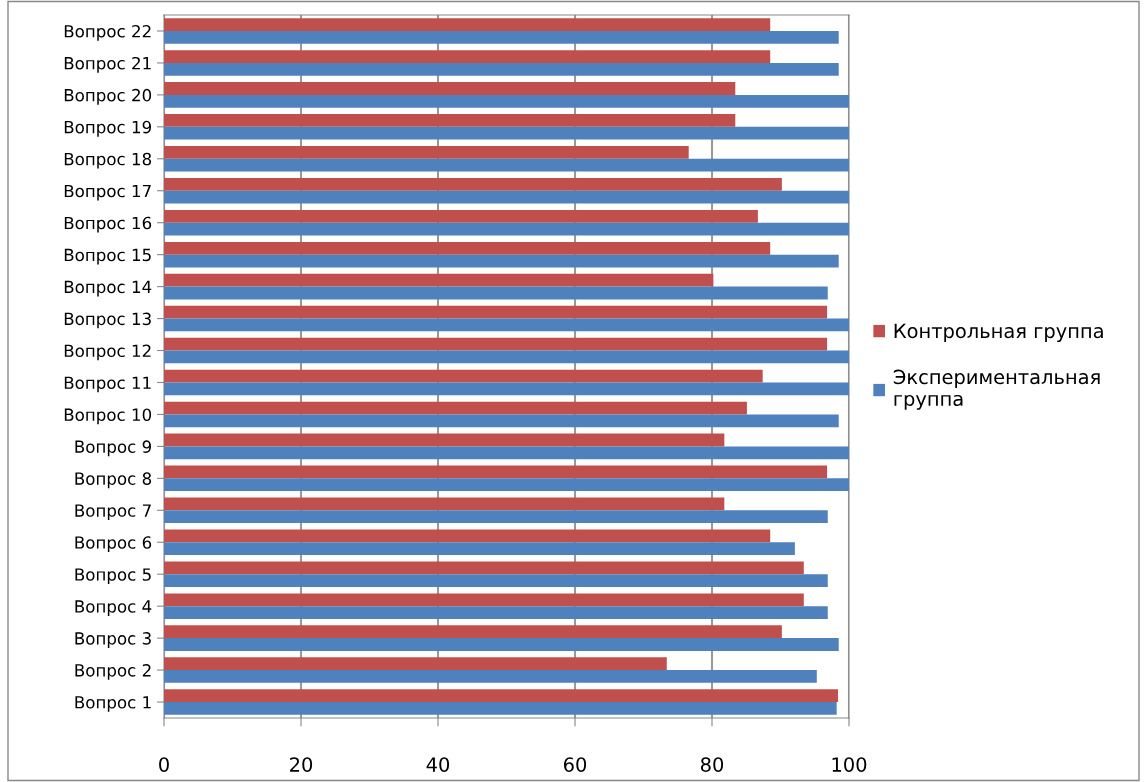 The image size is (1147, 782). Describe the element at coordinates (301, 764) in the screenshot. I see `x-tick-label: 20` at that location.